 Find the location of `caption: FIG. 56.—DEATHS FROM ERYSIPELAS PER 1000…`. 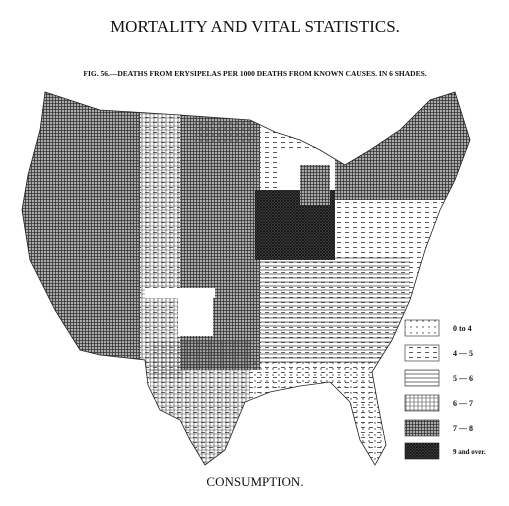

caption: FIG. 56.—DEATHS FROM ERYSIPELAS PER 1000… is located at coordinates (254, 73).